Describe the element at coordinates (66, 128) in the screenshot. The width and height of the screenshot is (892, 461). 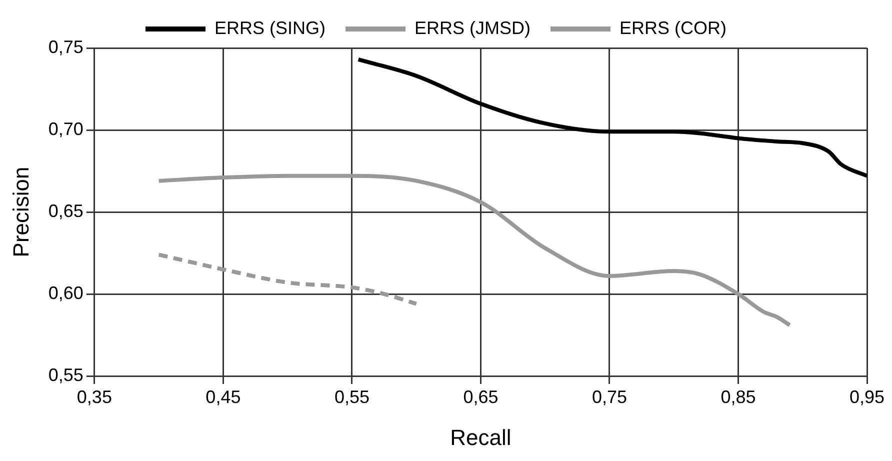
I see `y-tick-label: 0,70` at that location.